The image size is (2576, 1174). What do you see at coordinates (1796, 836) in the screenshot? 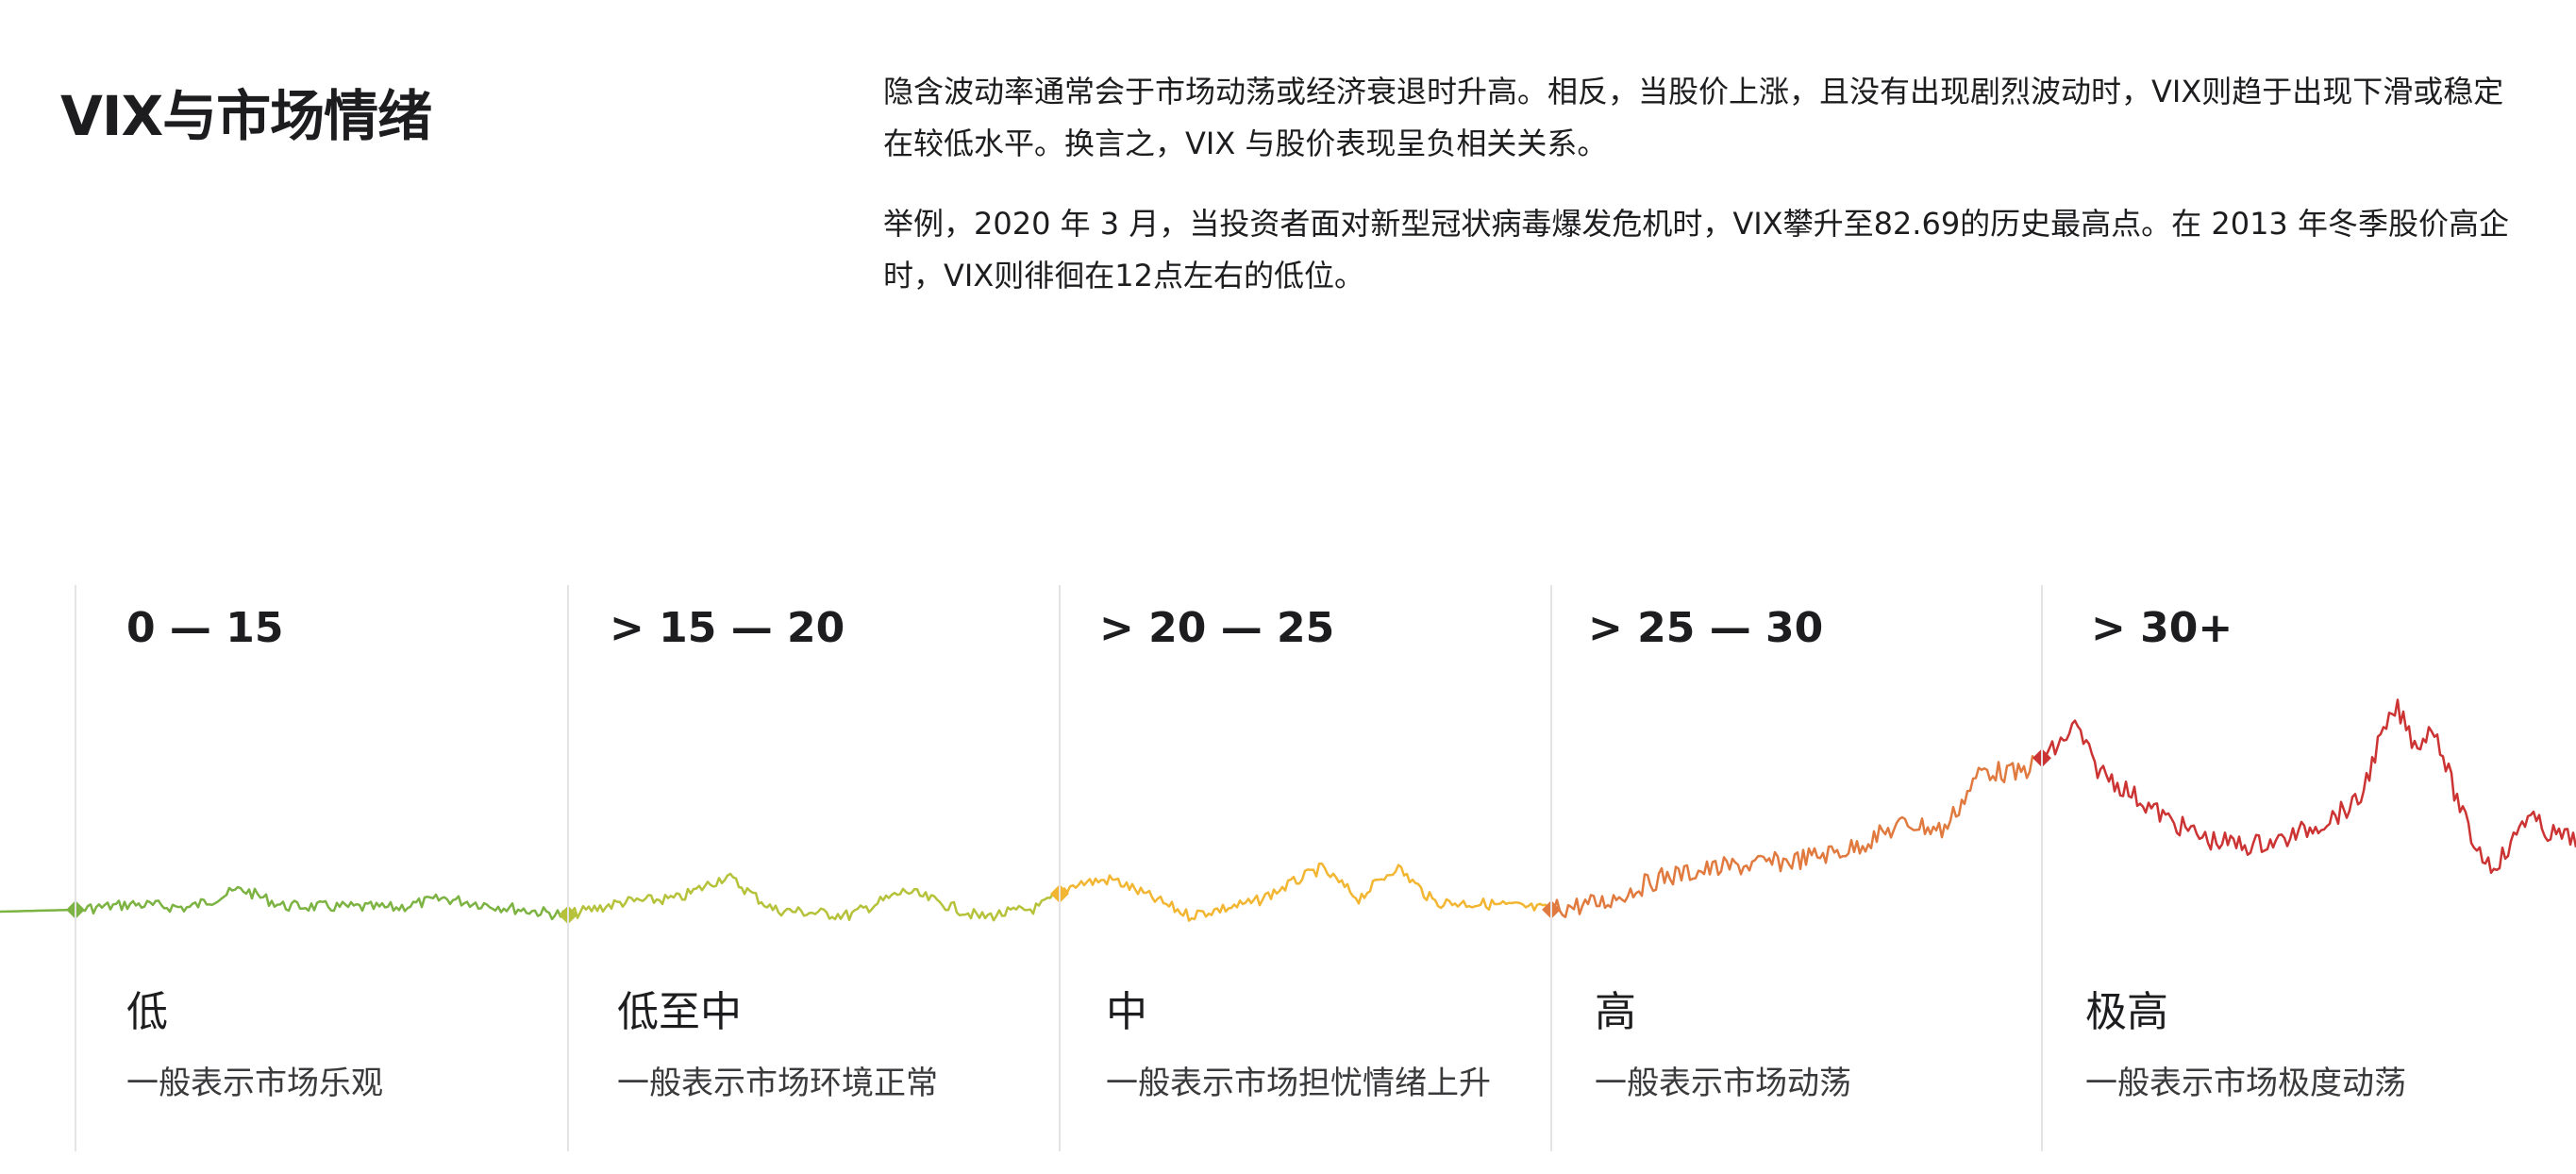
I see `vix-line-segment-high` at bounding box center [1796, 836].